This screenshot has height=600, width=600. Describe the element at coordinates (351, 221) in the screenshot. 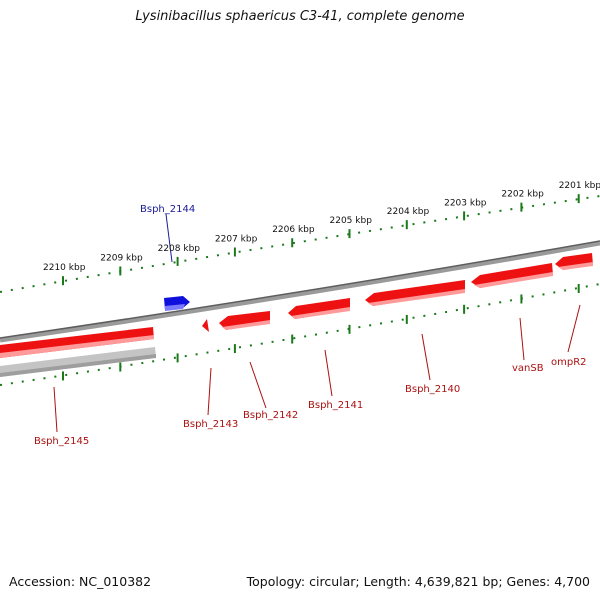

I see `scale-tick-label: 2205 kbp` at that location.